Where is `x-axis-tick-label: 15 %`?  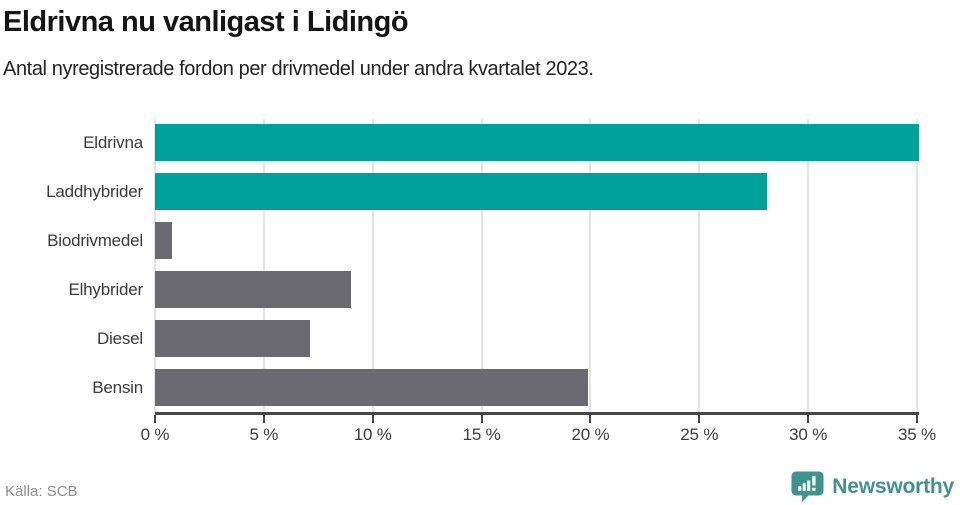
x-axis-tick-label: 15 % is located at coordinates (481, 434).